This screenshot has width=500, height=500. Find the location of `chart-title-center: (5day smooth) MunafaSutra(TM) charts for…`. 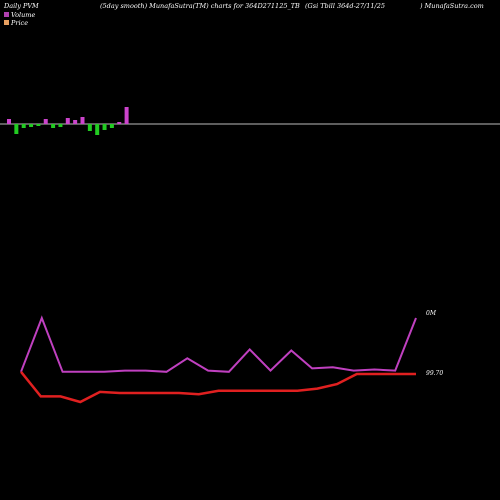

chart-title-center: (5day smooth) MunafaSutra(TM) charts for… is located at coordinates (200, 6).